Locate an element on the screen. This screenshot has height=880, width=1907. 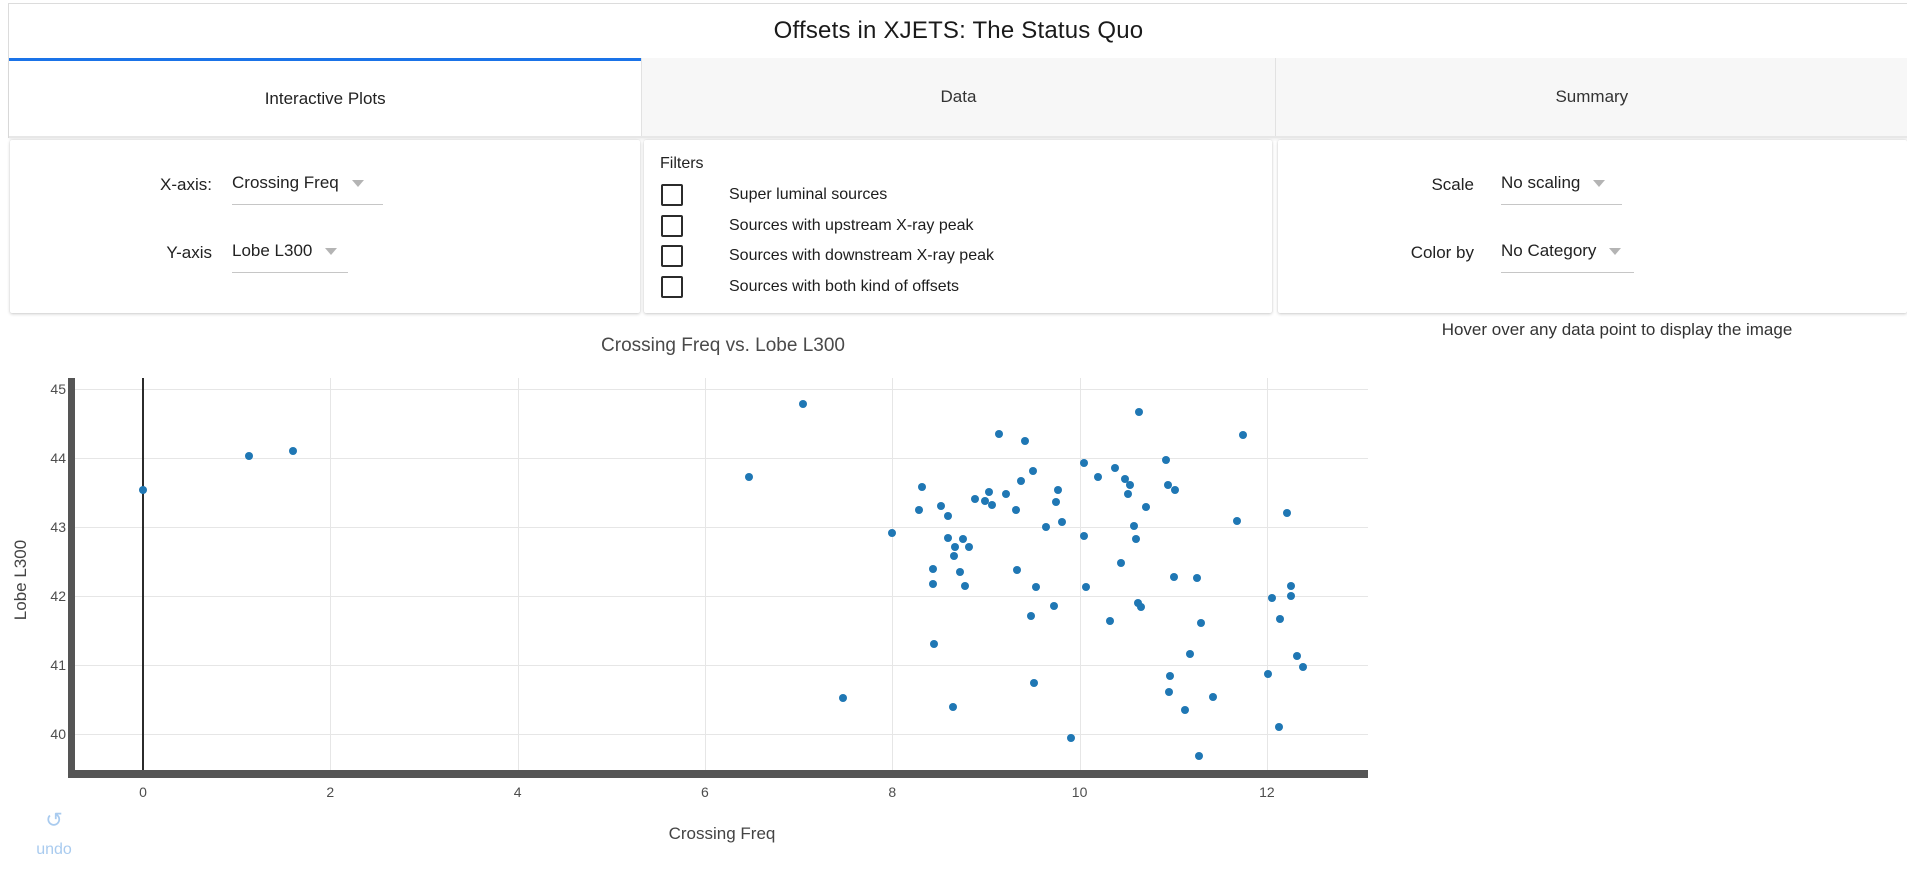
filter-upstream-xray: Sources with upstream X-ray peak is located at coordinates (817, 226).